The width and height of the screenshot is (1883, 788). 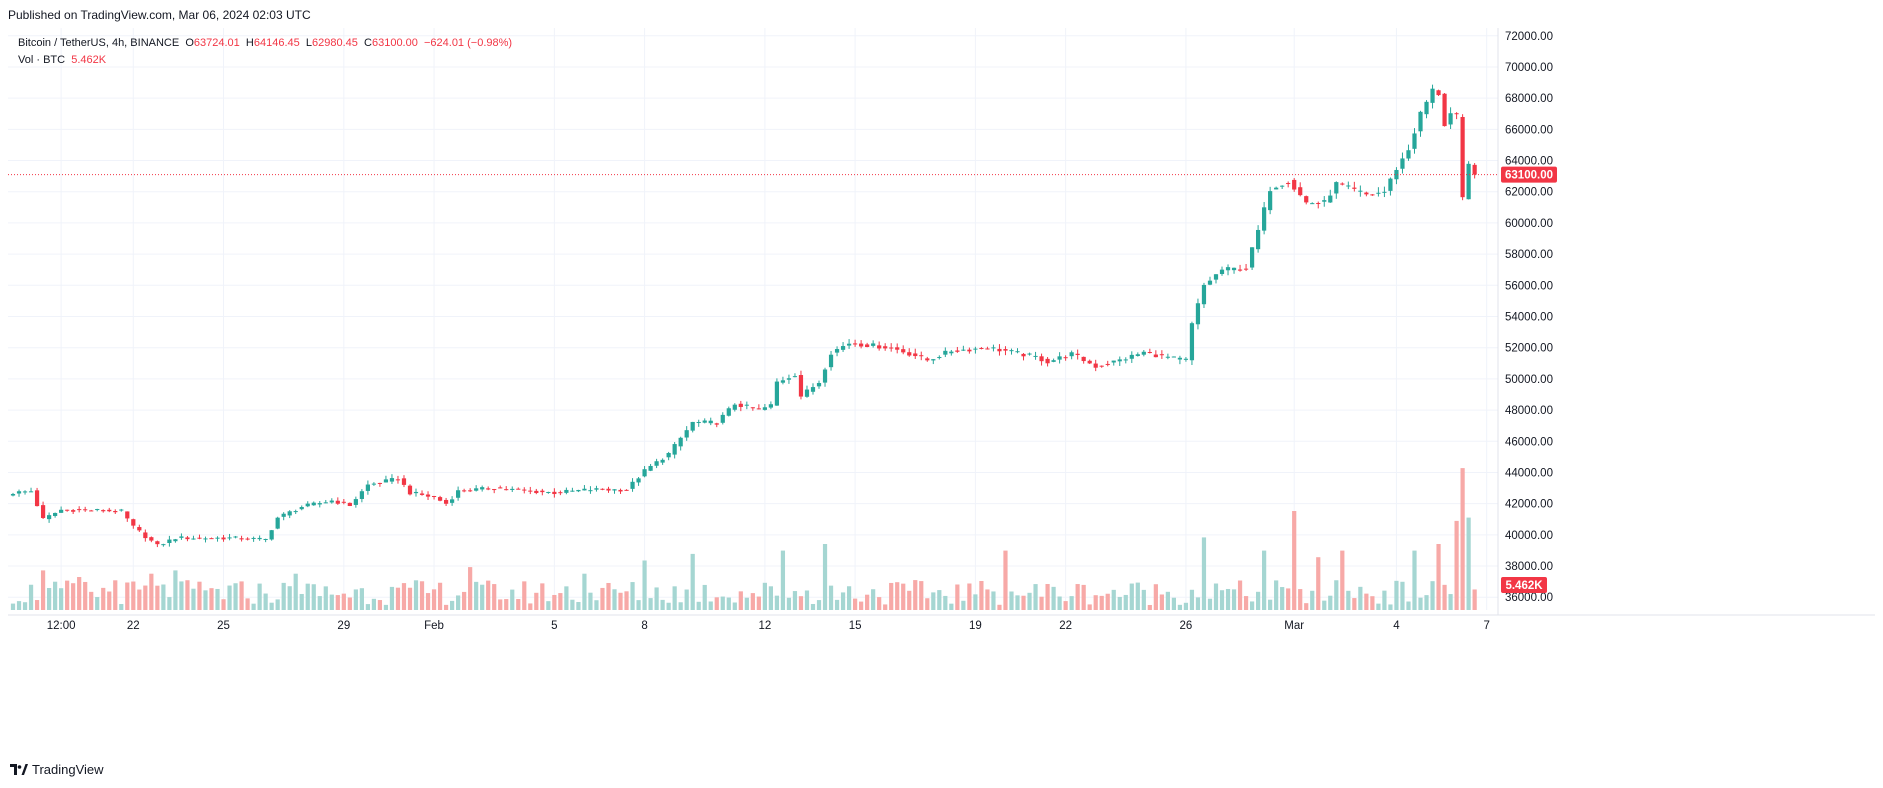 What do you see at coordinates (768, 626) in the screenshot?
I see `time-axis: 12:00 22 25 29 Feb 5 8 12 15 19 22 26 Mar 4 7` at bounding box center [768, 626].